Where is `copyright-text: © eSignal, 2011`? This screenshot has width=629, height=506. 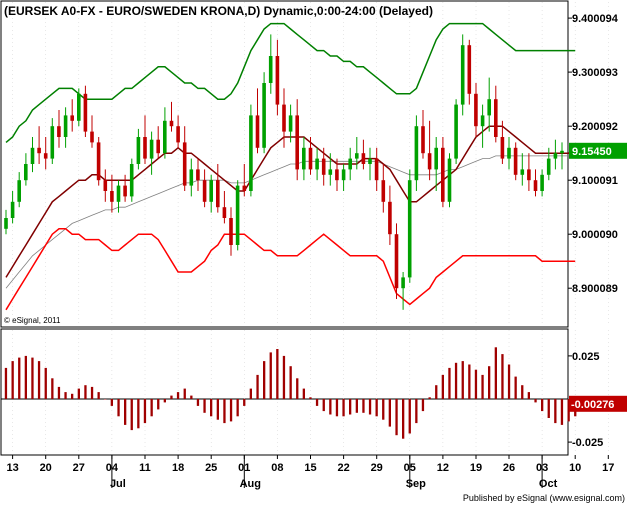 copyright-text: © eSignal, 2011 is located at coordinates (32, 320).